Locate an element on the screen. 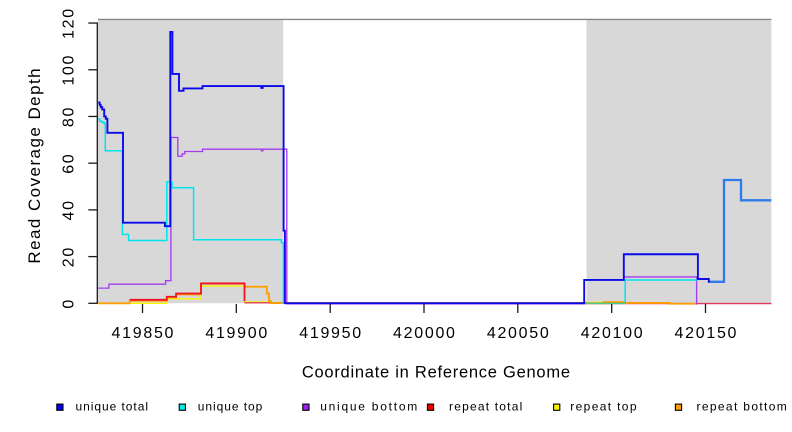 This screenshot has height=432, width=792. svg-text: 0 is located at coordinates (69, 303).